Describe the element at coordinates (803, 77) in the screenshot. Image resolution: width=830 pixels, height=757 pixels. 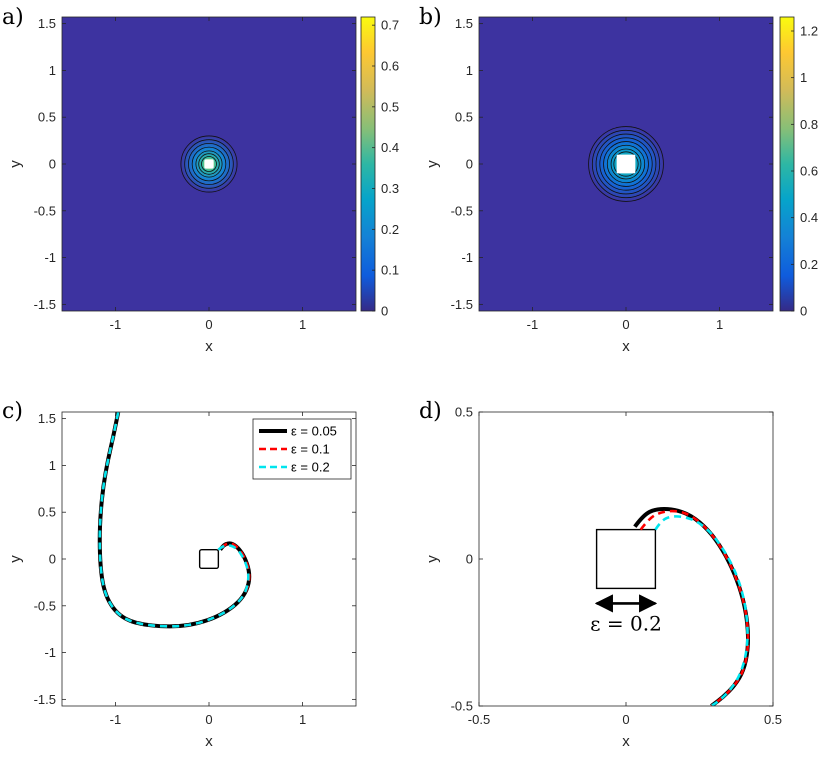
I see `colorbar-tick-label: 1` at that location.